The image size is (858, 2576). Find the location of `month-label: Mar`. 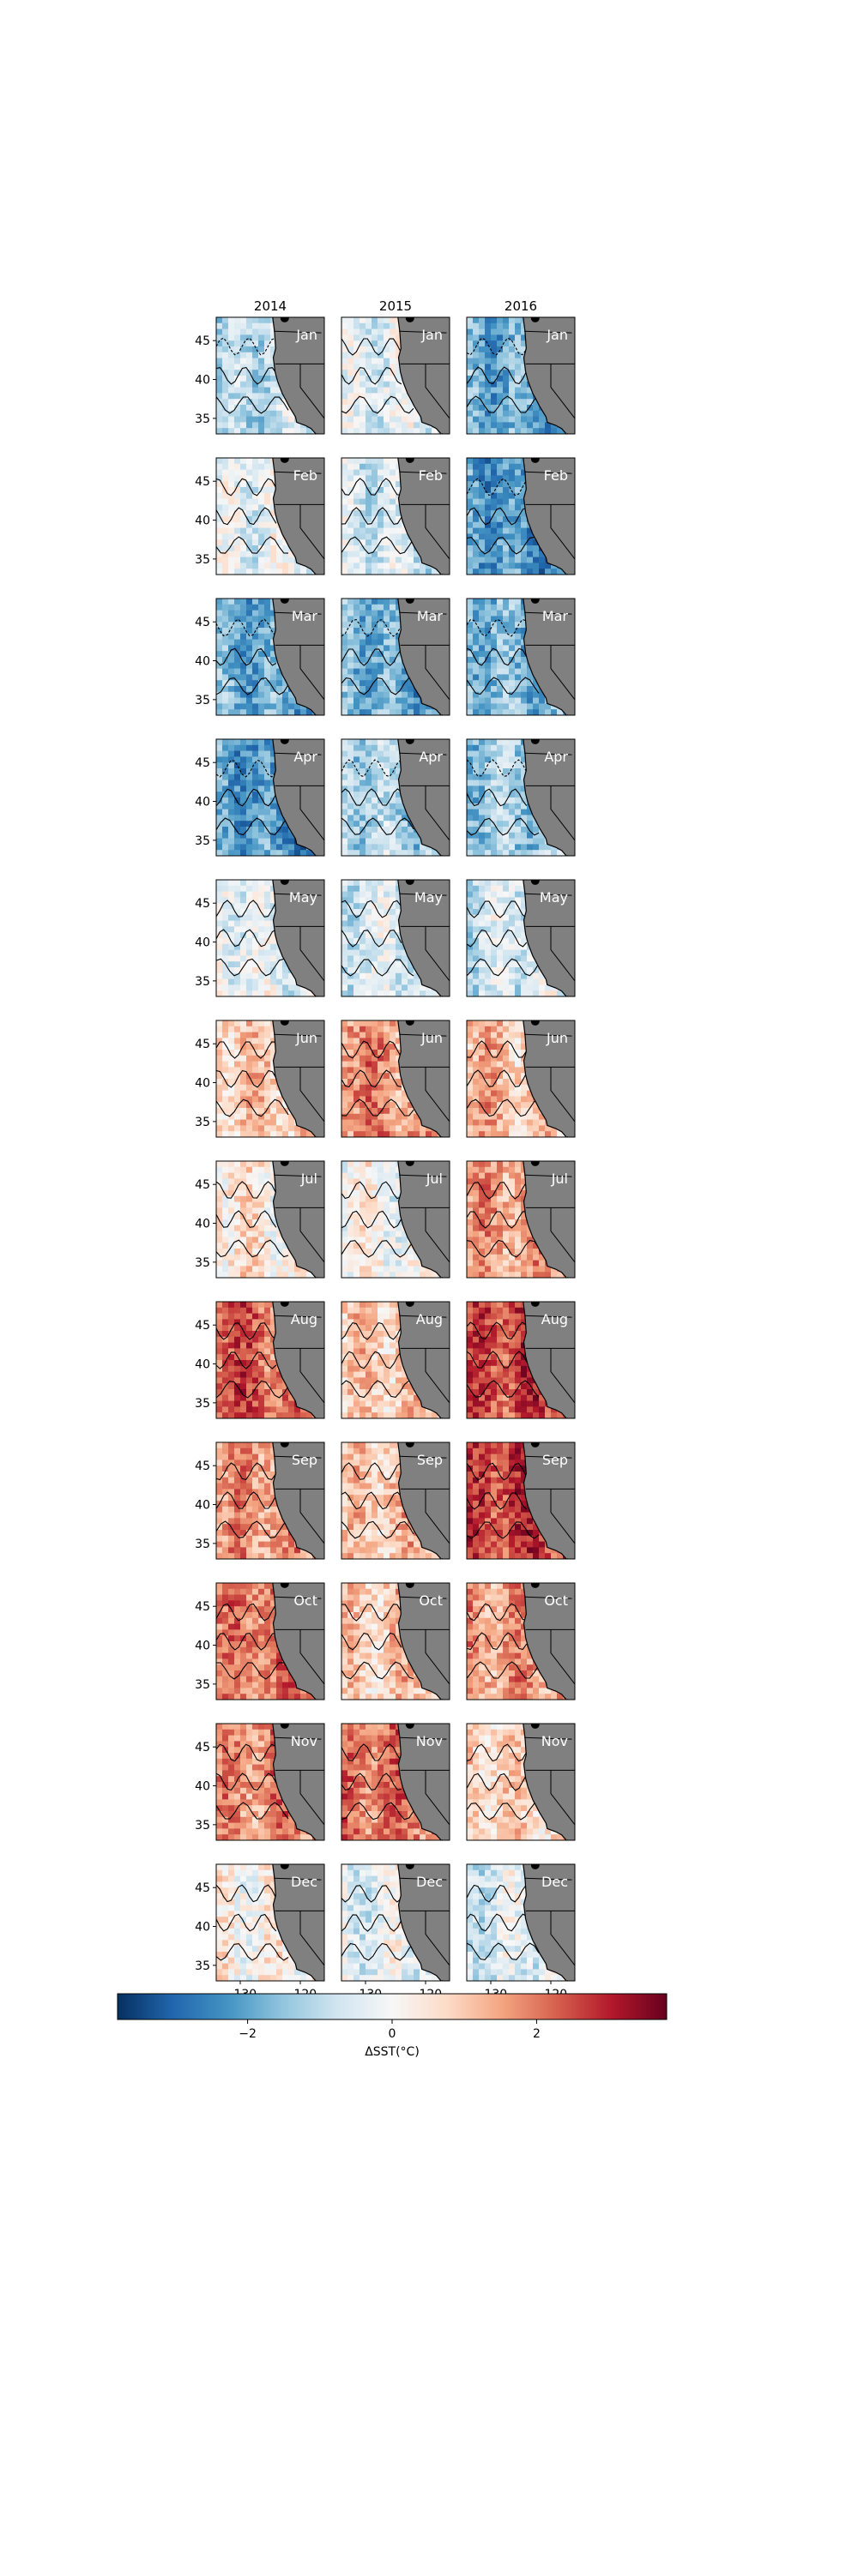

month-label: Mar is located at coordinates (555, 616).